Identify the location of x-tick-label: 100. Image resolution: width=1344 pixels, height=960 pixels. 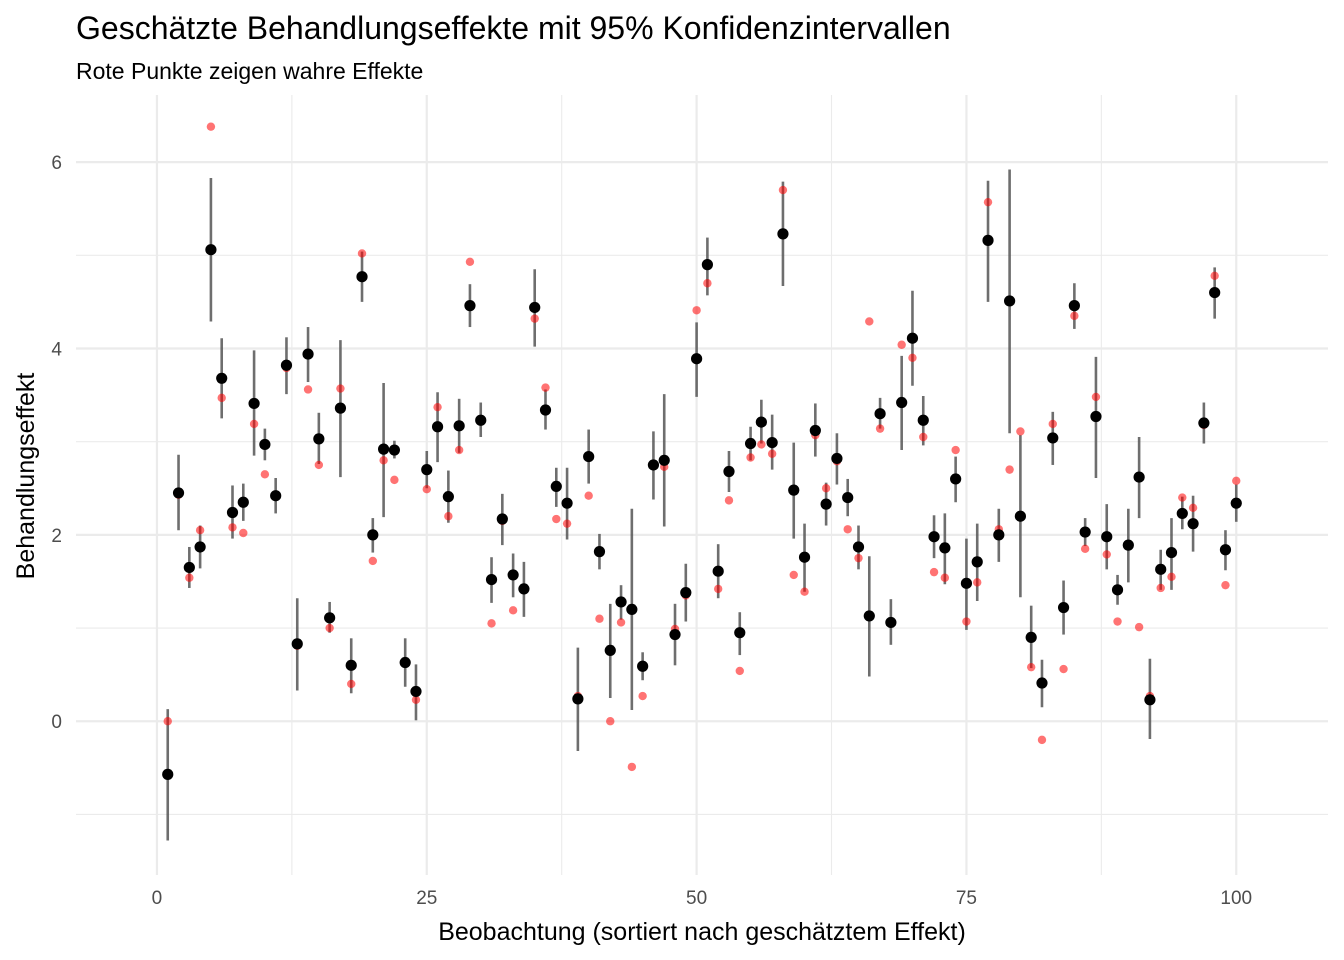
(1236, 898).